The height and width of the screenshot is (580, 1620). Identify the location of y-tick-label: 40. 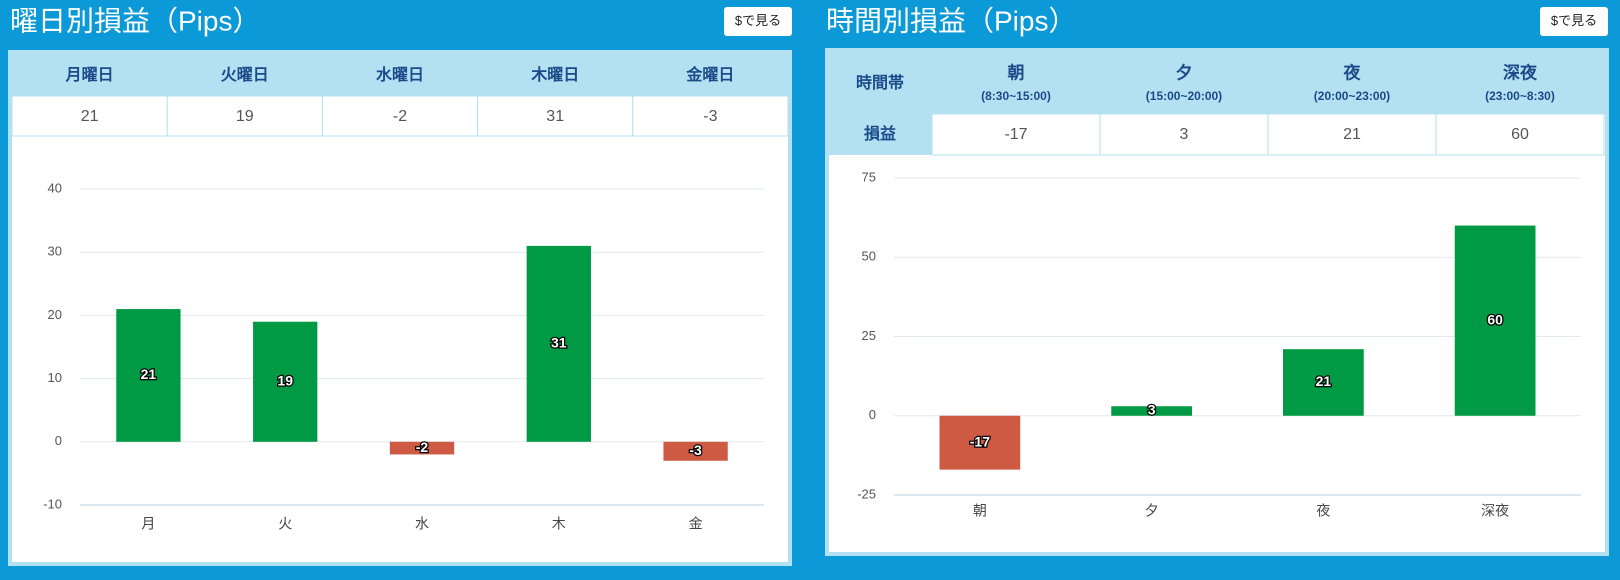
(55, 187).